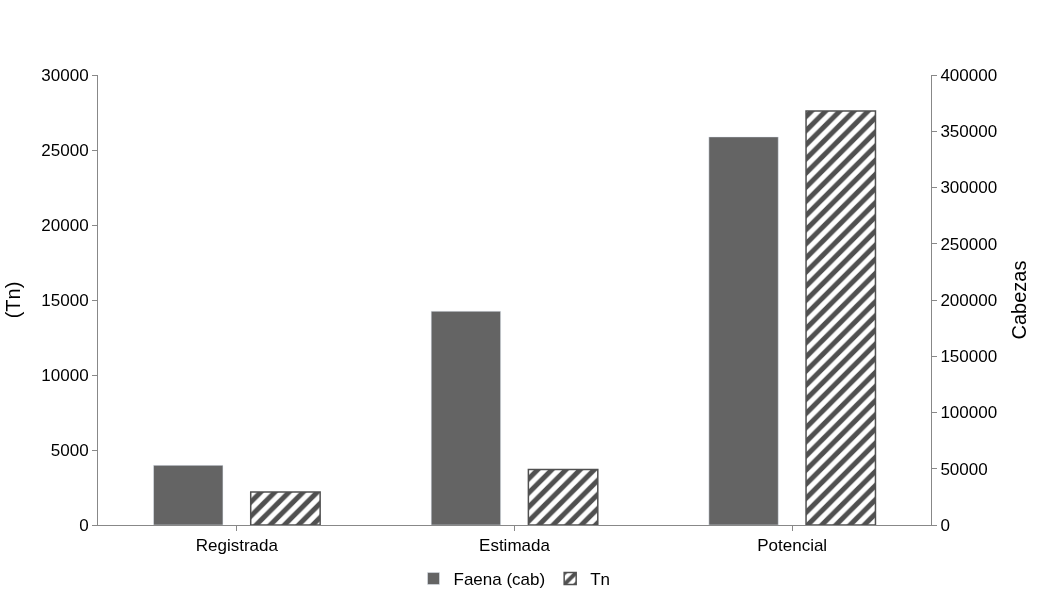 Image resolution: width=1041 pixels, height=609 pixels. Describe the element at coordinates (65, 150) in the screenshot. I see `y-tick-label: 25000` at that location.